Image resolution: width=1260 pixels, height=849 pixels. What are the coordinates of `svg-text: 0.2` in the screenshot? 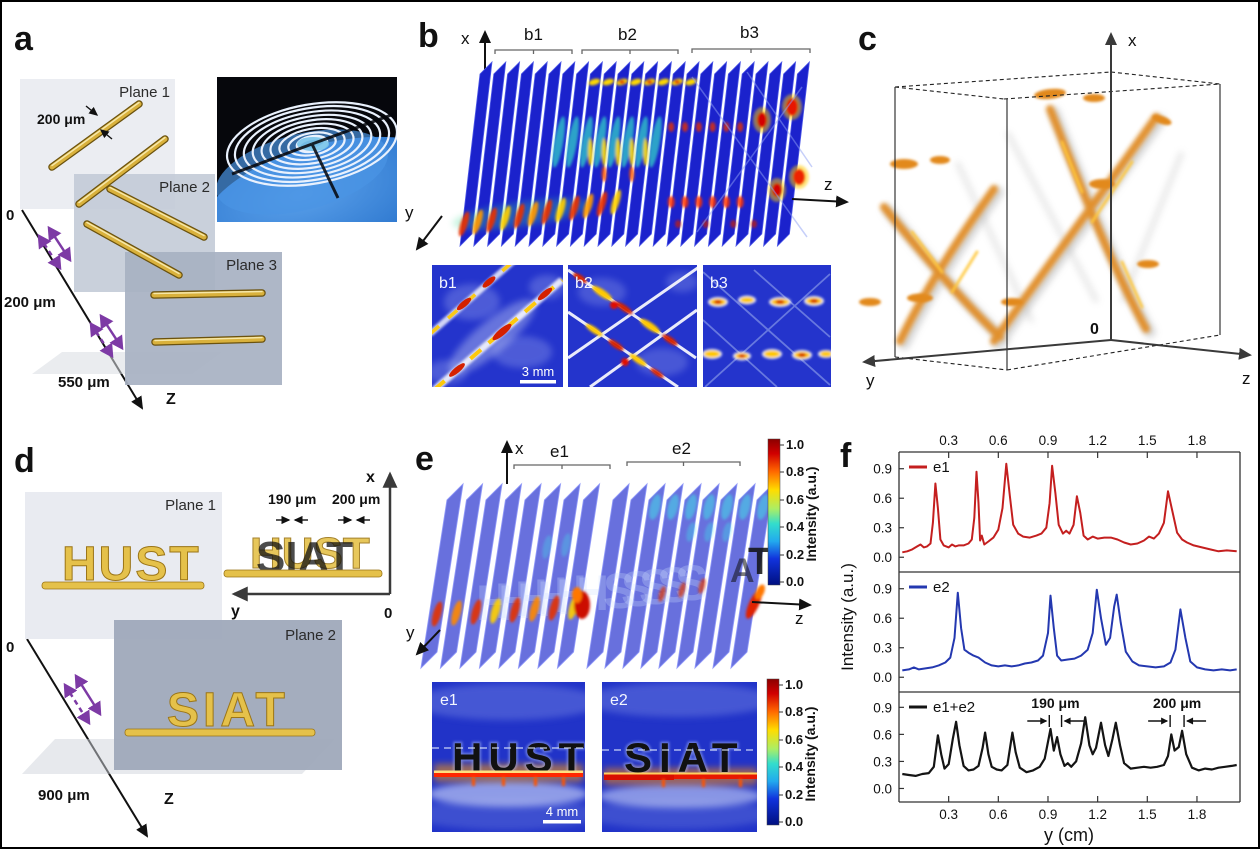 It's located at (794, 794).